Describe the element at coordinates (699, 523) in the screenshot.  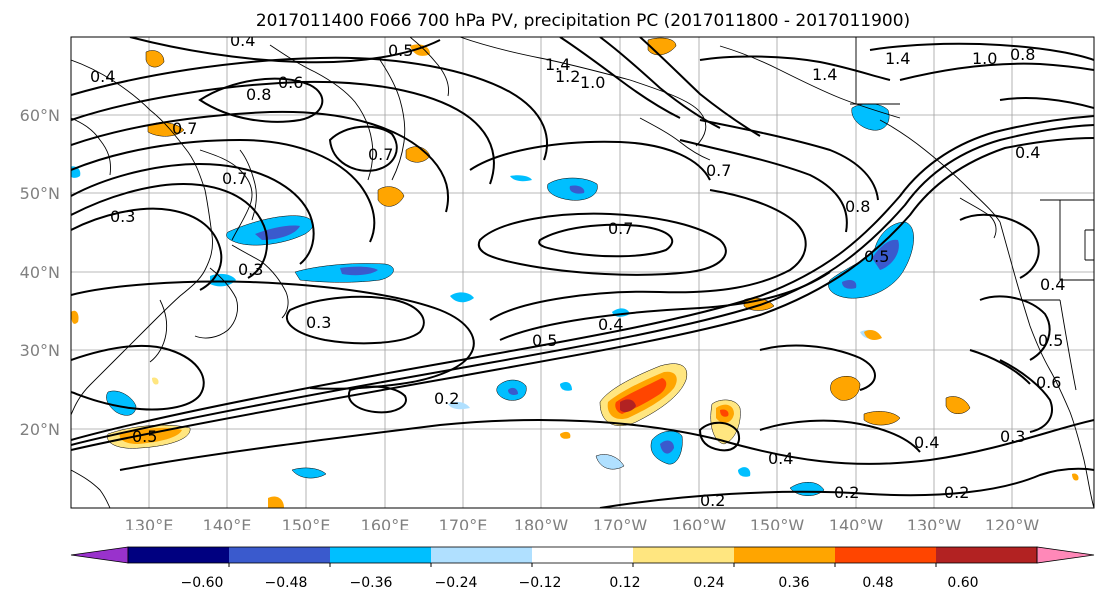
I see `lon-label: 160°W` at that location.